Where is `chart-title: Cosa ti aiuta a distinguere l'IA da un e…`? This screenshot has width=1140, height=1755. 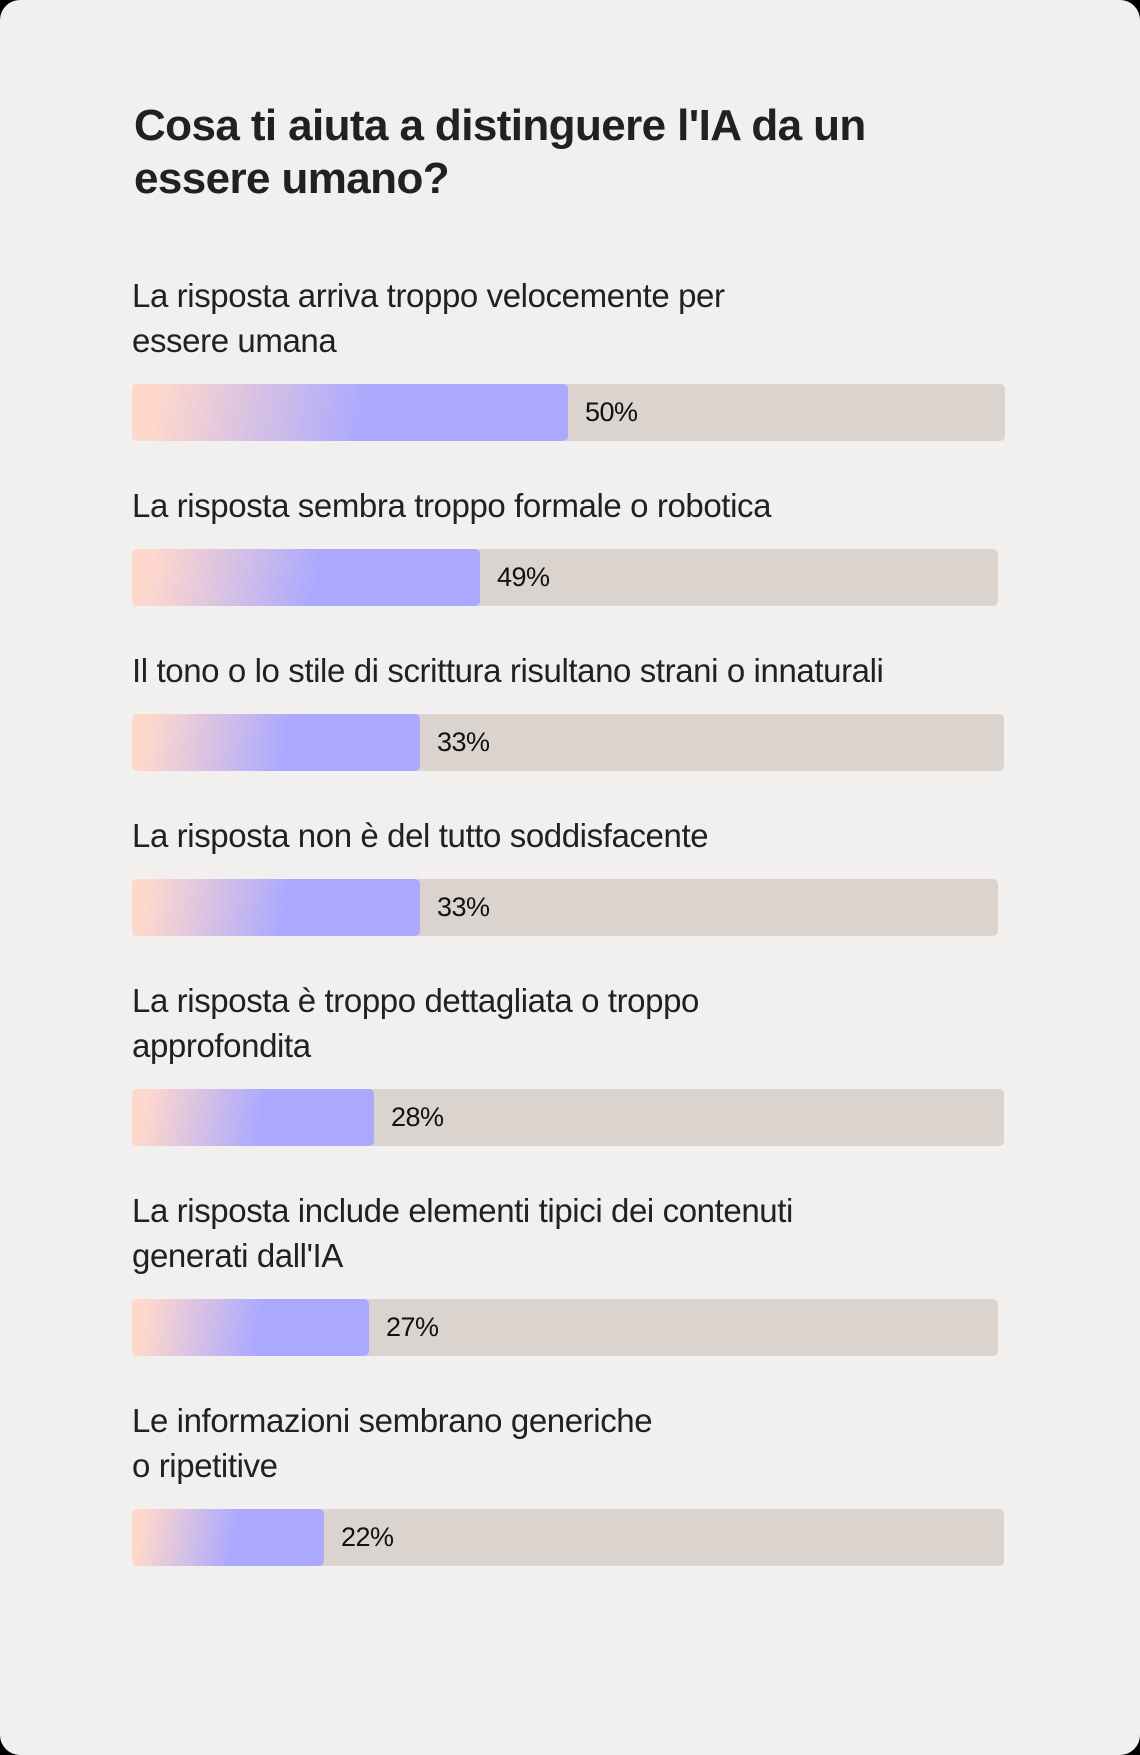 chart-title: Cosa ti aiuta a distinguere l'IA da un e… is located at coordinates (500, 152).